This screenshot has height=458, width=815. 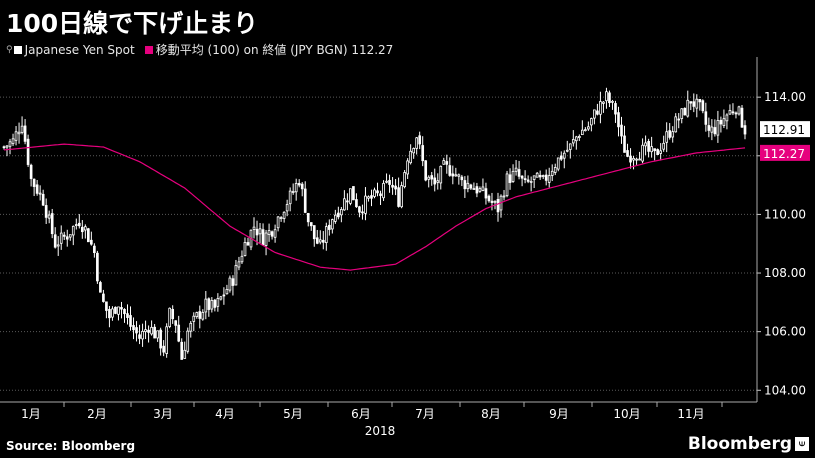 I want to click on brand-text: Bloomberg, so click(x=739, y=444).